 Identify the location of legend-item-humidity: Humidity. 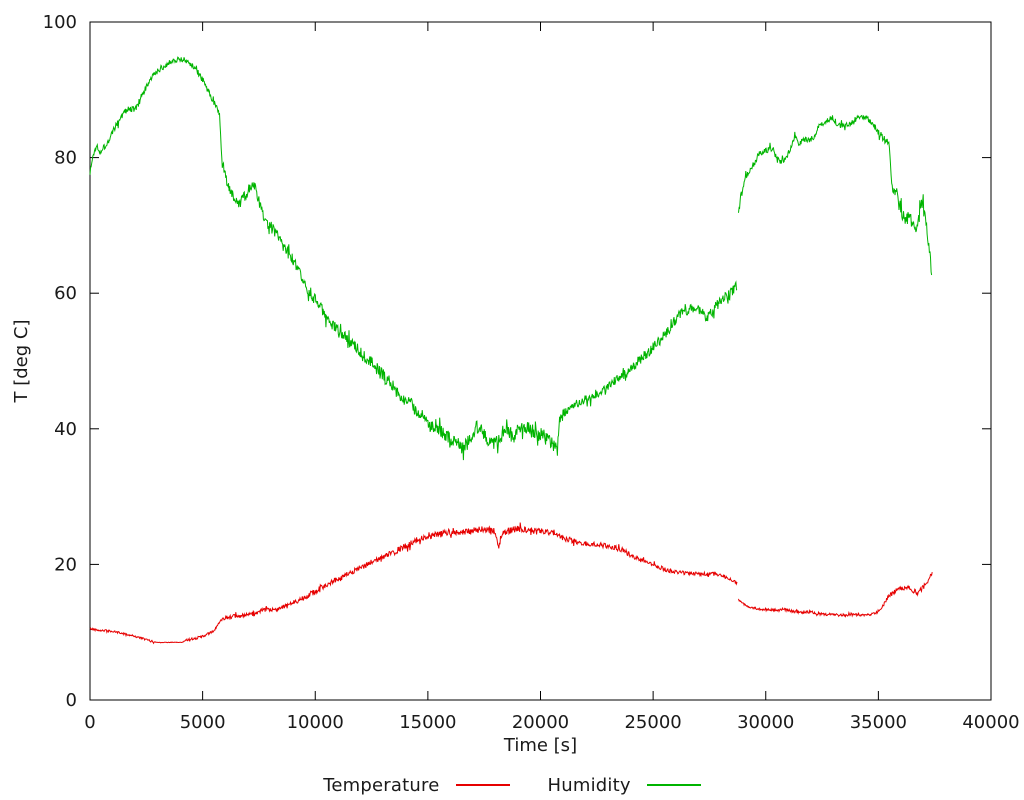
(624, 785).